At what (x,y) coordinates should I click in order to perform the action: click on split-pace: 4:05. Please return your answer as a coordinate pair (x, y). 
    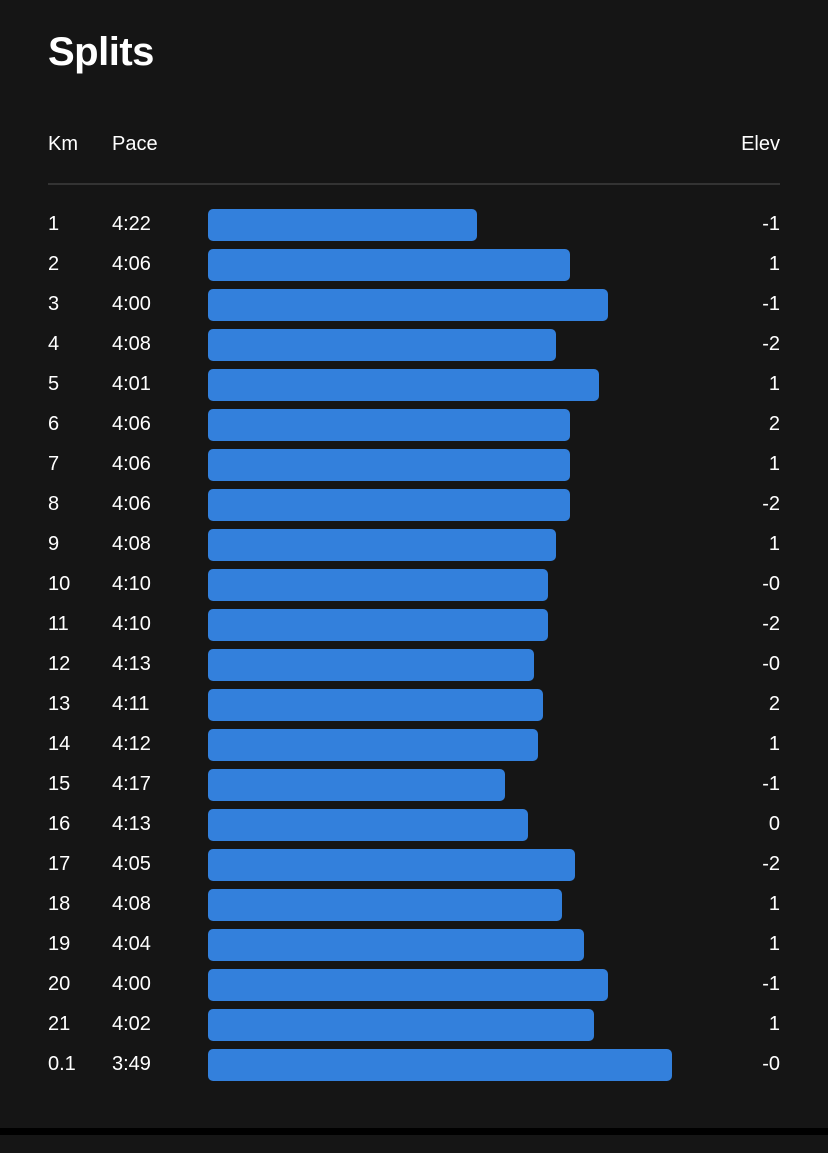
    Looking at the image, I should click on (131, 864).